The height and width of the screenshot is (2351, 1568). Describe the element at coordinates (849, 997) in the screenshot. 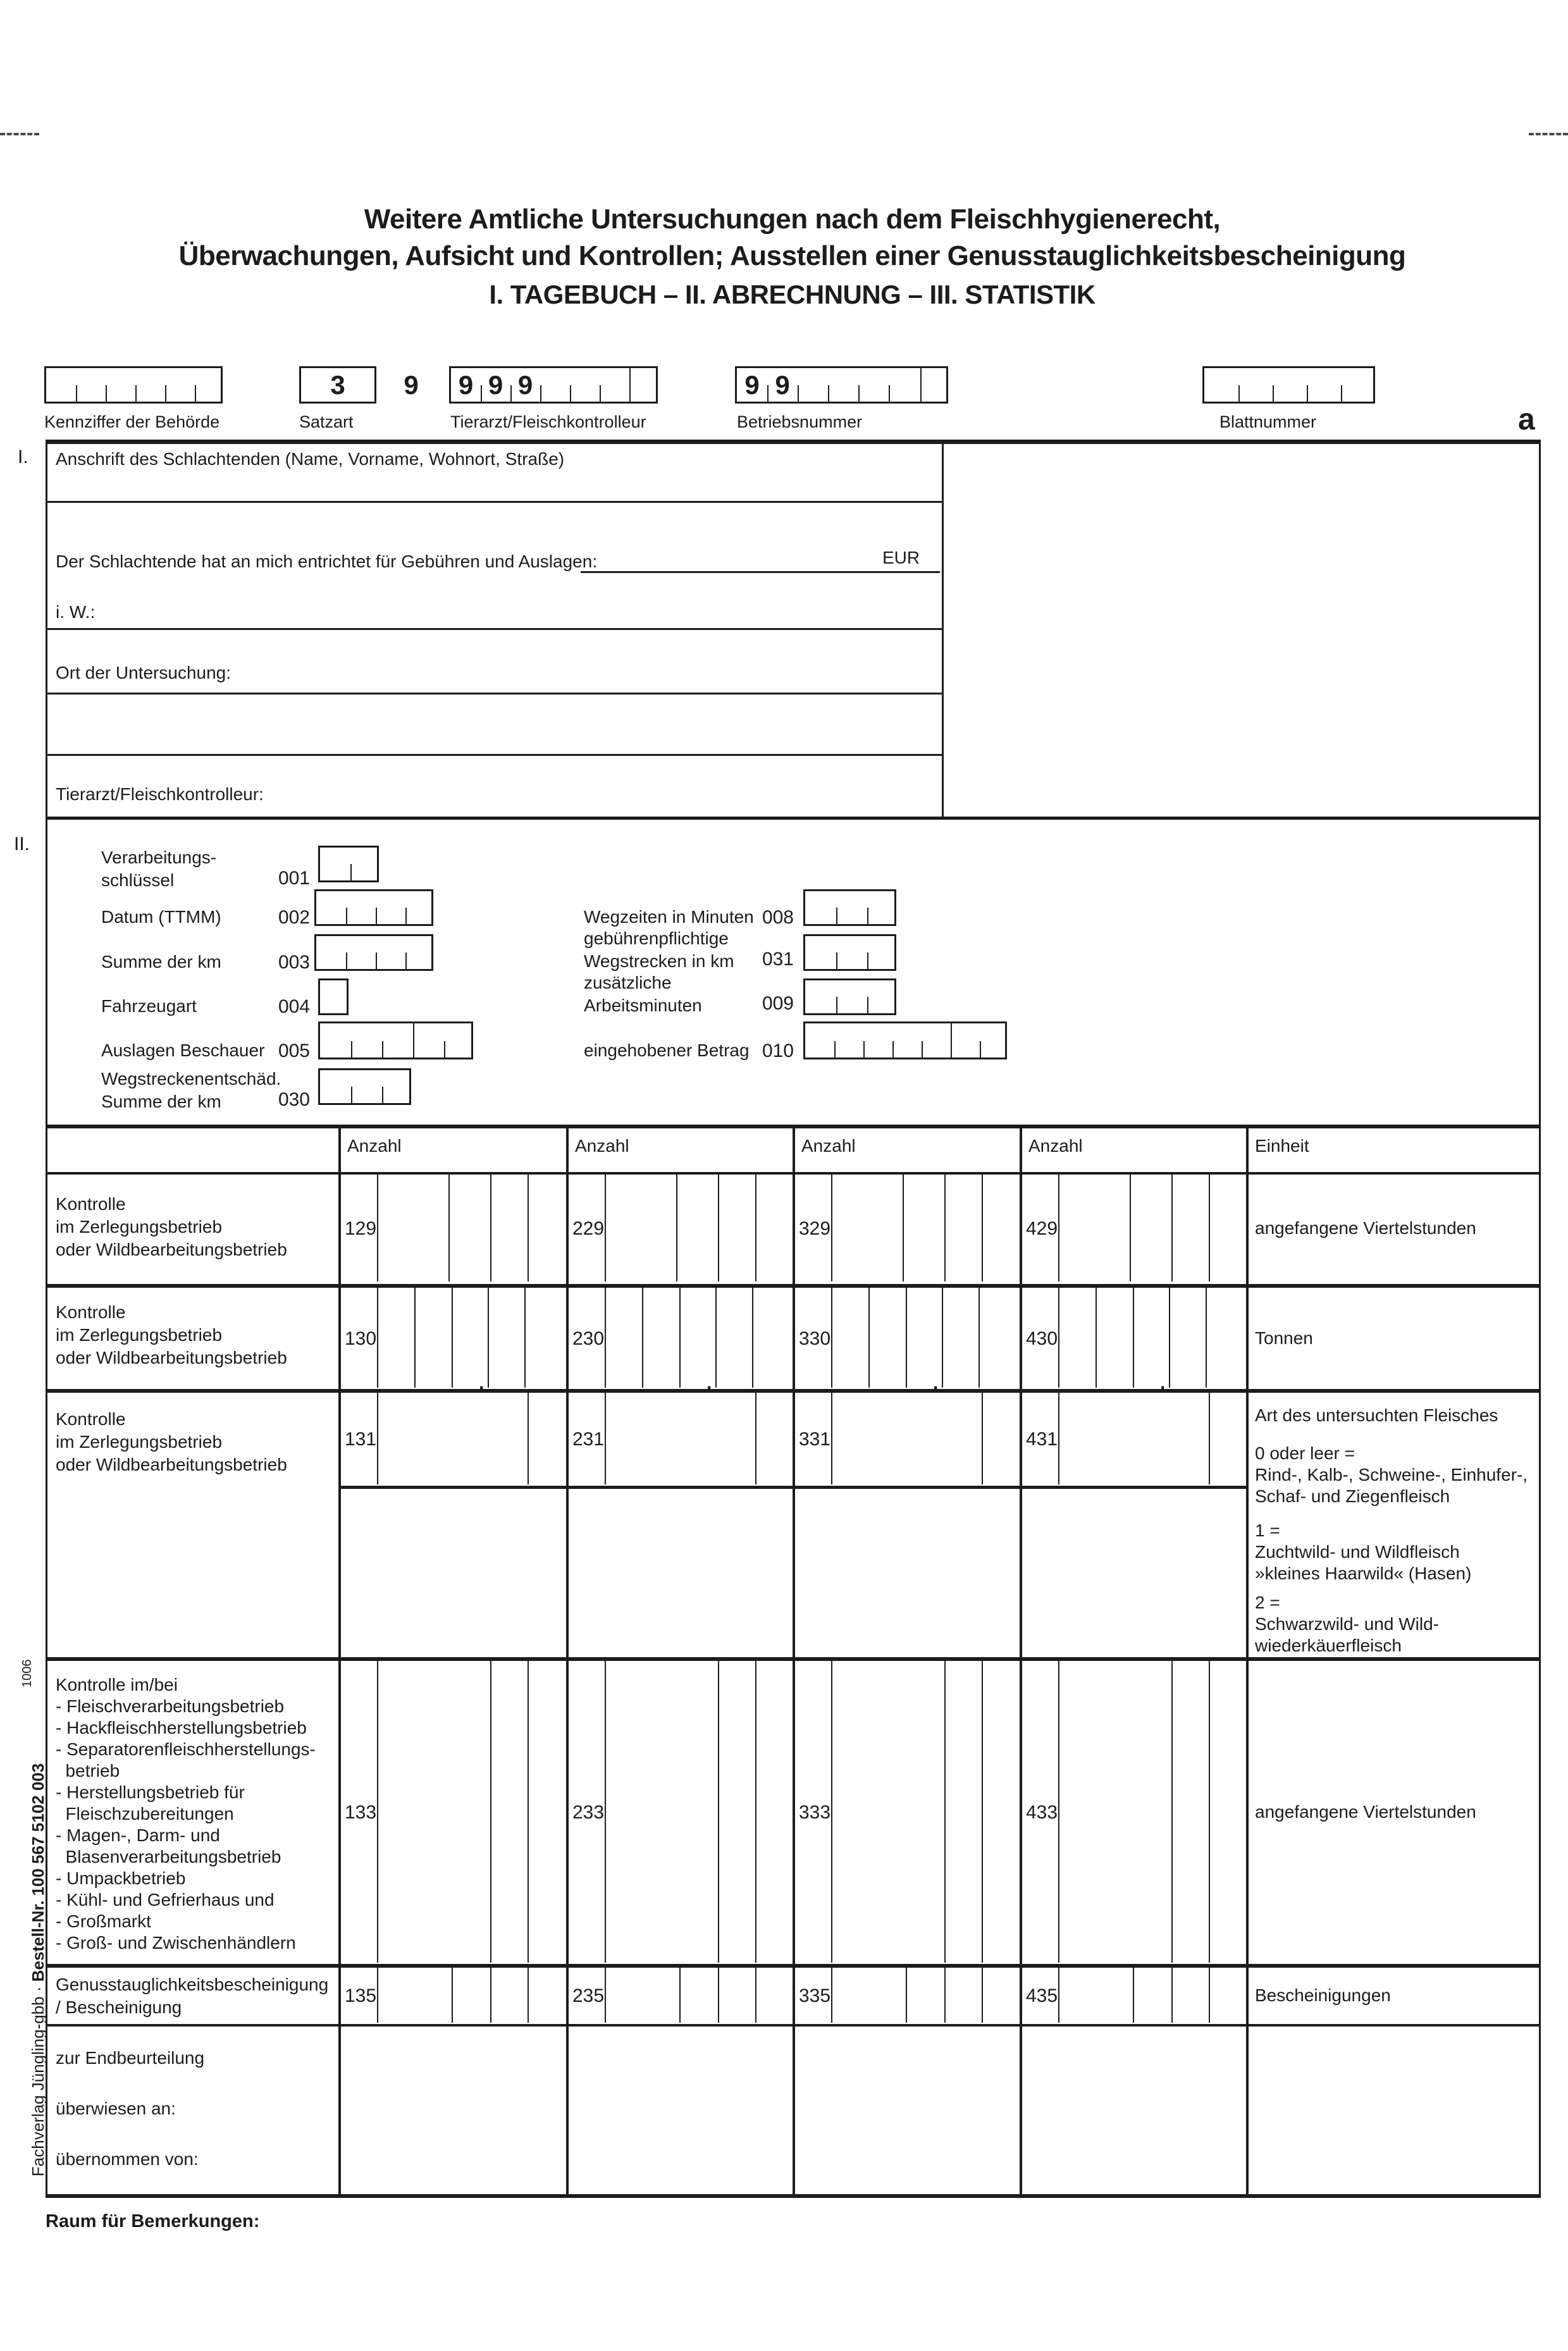

I see `field-009-input` at that location.